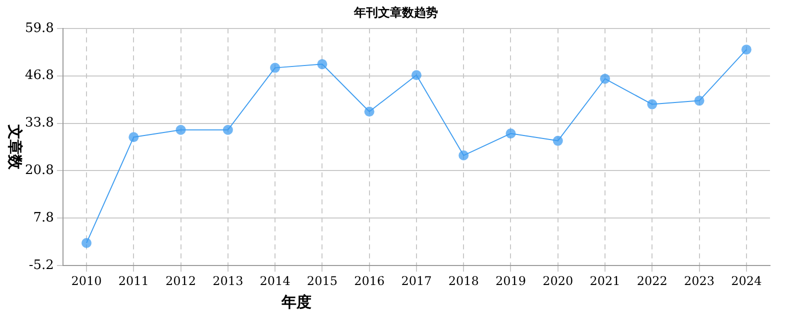 This screenshot has height=330, width=790. Describe the element at coordinates (395, 12) in the screenshot. I see `chart-title: 年刊文章数趋势` at that location.